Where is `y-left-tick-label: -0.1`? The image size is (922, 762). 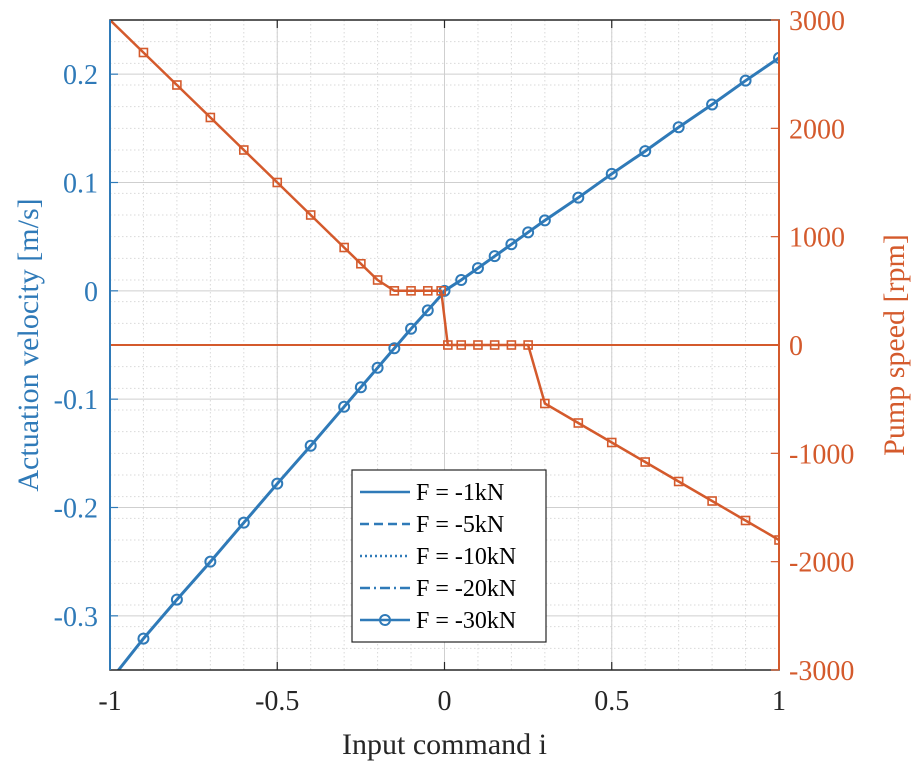
y-left-tick-label: -0.1 is located at coordinates (76, 400).